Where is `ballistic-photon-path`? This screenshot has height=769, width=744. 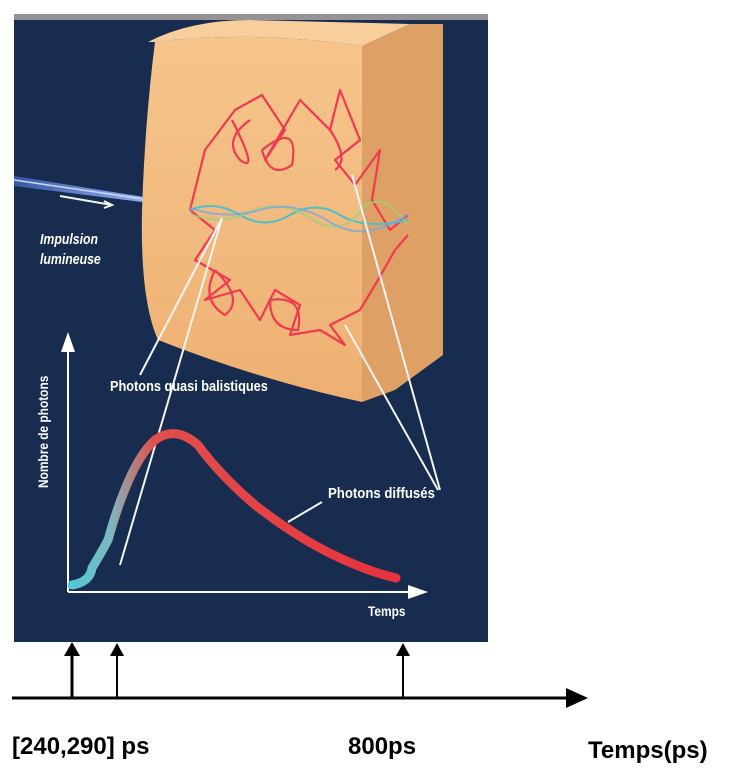 ballistic-photon-path is located at coordinates (299, 216).